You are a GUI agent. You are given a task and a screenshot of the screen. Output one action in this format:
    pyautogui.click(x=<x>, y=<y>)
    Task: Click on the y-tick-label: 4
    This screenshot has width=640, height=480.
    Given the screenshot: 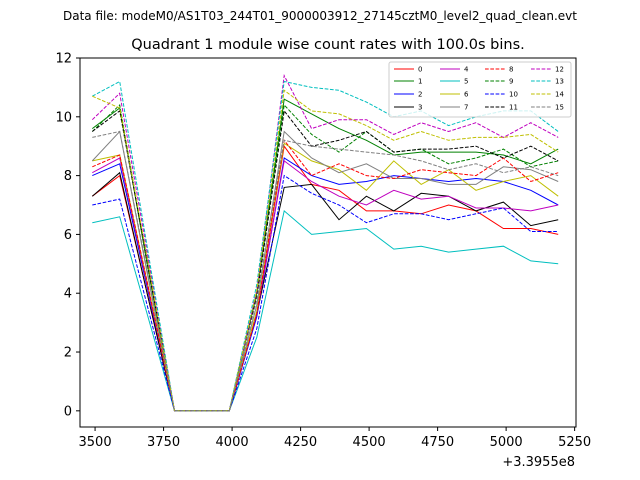 What is the action you would take?
    pyautogui.click(x=68, y=294)
    